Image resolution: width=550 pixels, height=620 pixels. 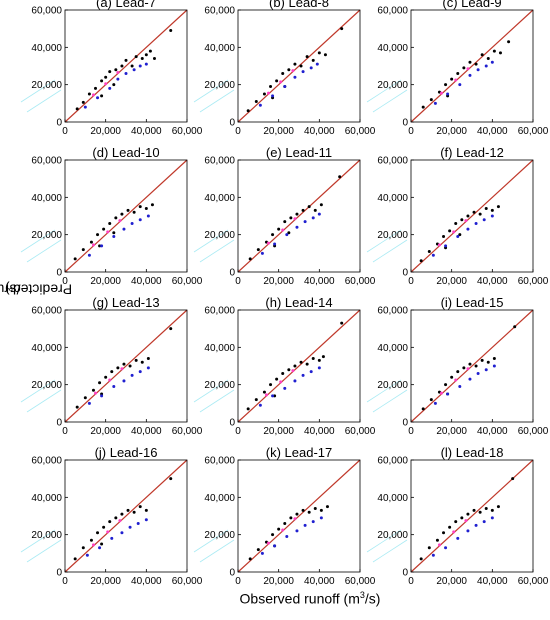 What do you see at coordinates (298, 302) in the screenshot?
I see `subplot-title: (h) Lead-14` at bounding box center [298, 302].